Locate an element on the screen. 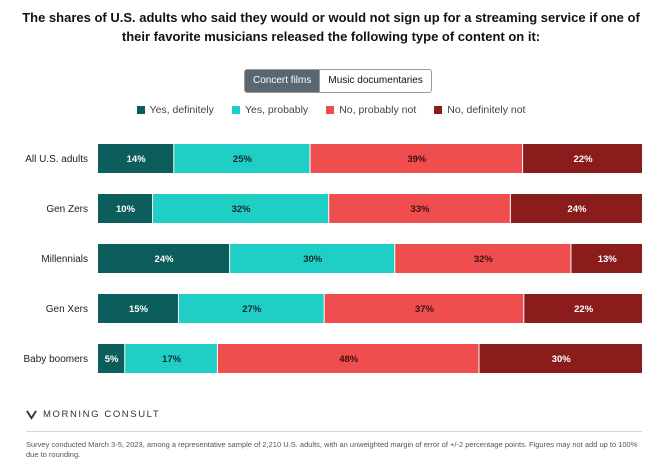 The image size is (662, 470). legend-item-yes-probably: Yes, probably is located at coordinates (270, 110).